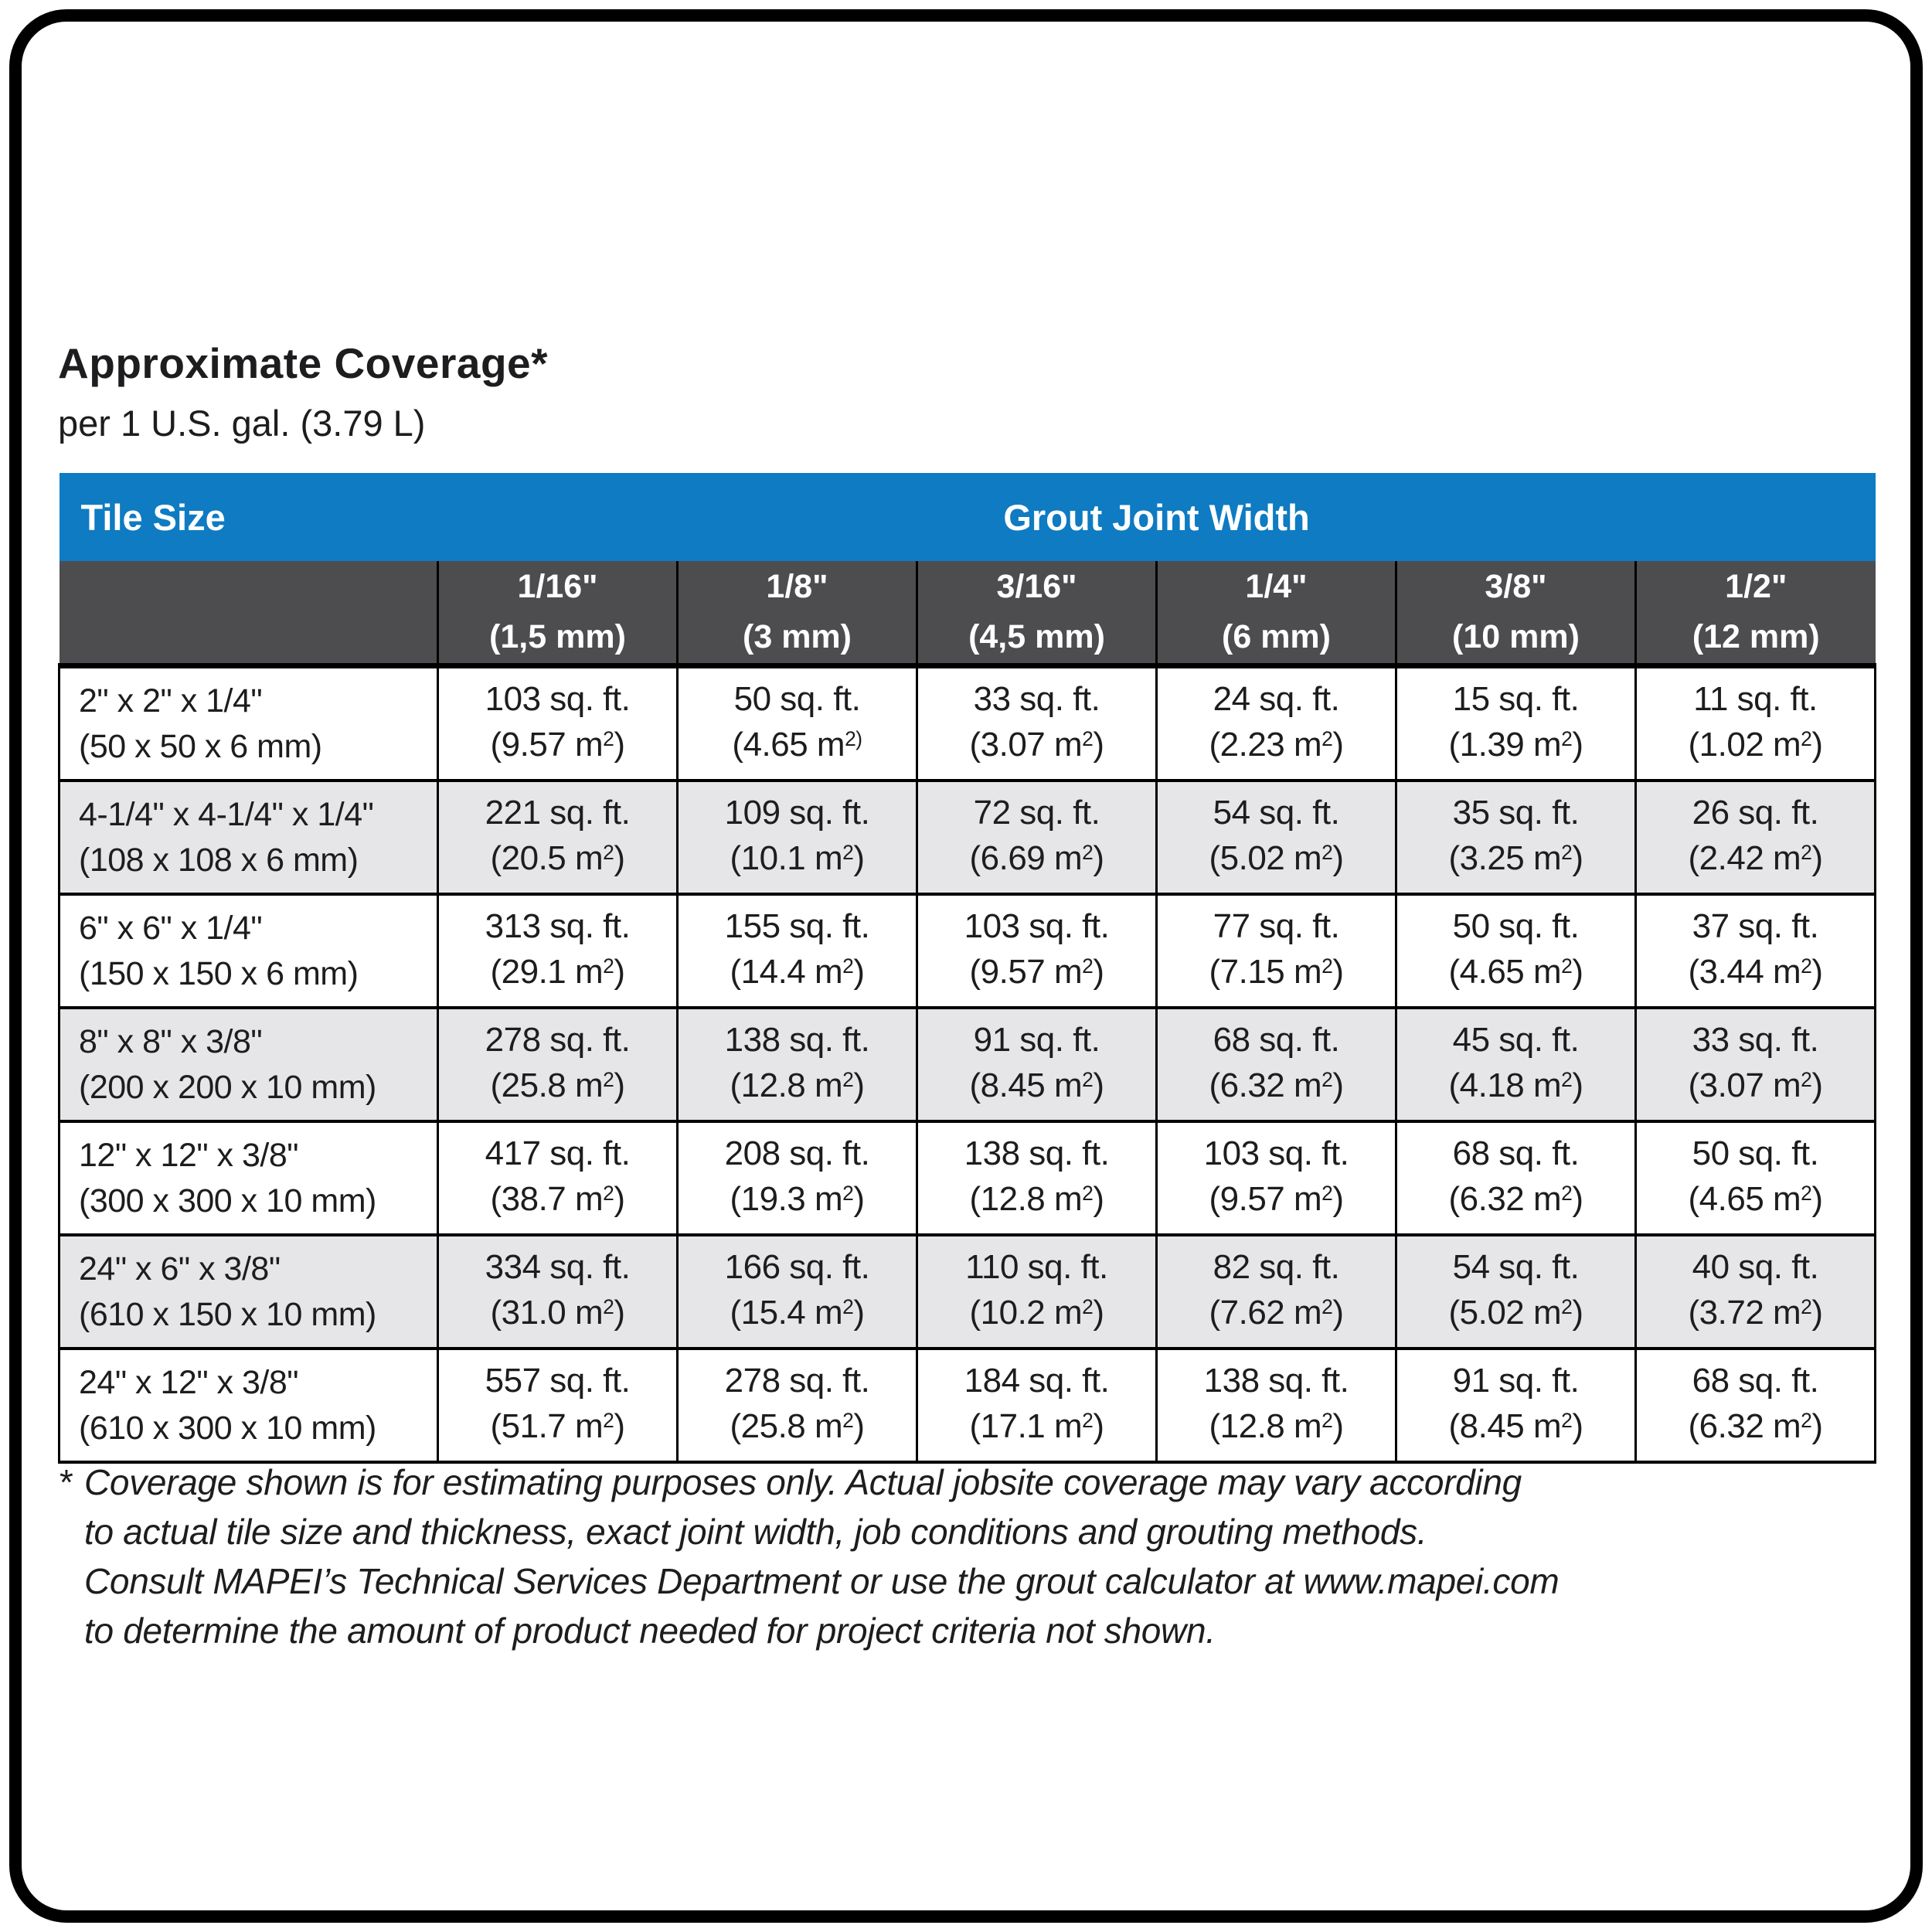  Describe the element at coordinates (797, 837) in the screenshot. I see `coverage-cell: 109 sq. ft. (10.1 m2)` at that location.